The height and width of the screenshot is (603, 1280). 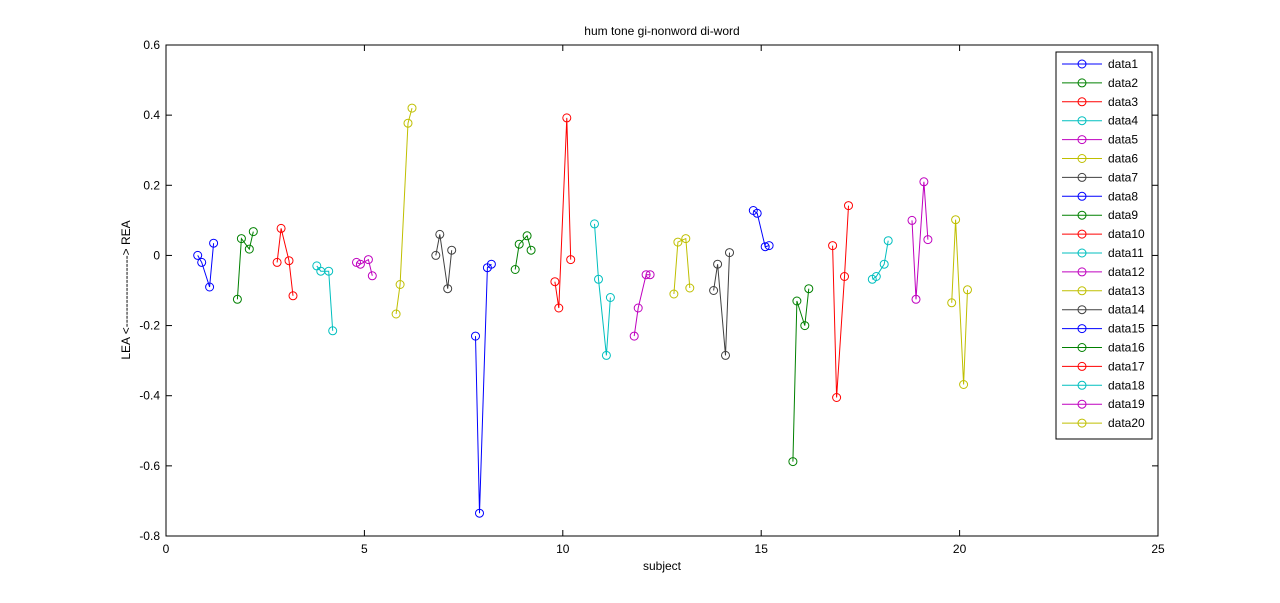 What do you see at coordinates (364, 549) in the screenshot?
I see `x-tick-label: 5` at bounding box center [364, 549].